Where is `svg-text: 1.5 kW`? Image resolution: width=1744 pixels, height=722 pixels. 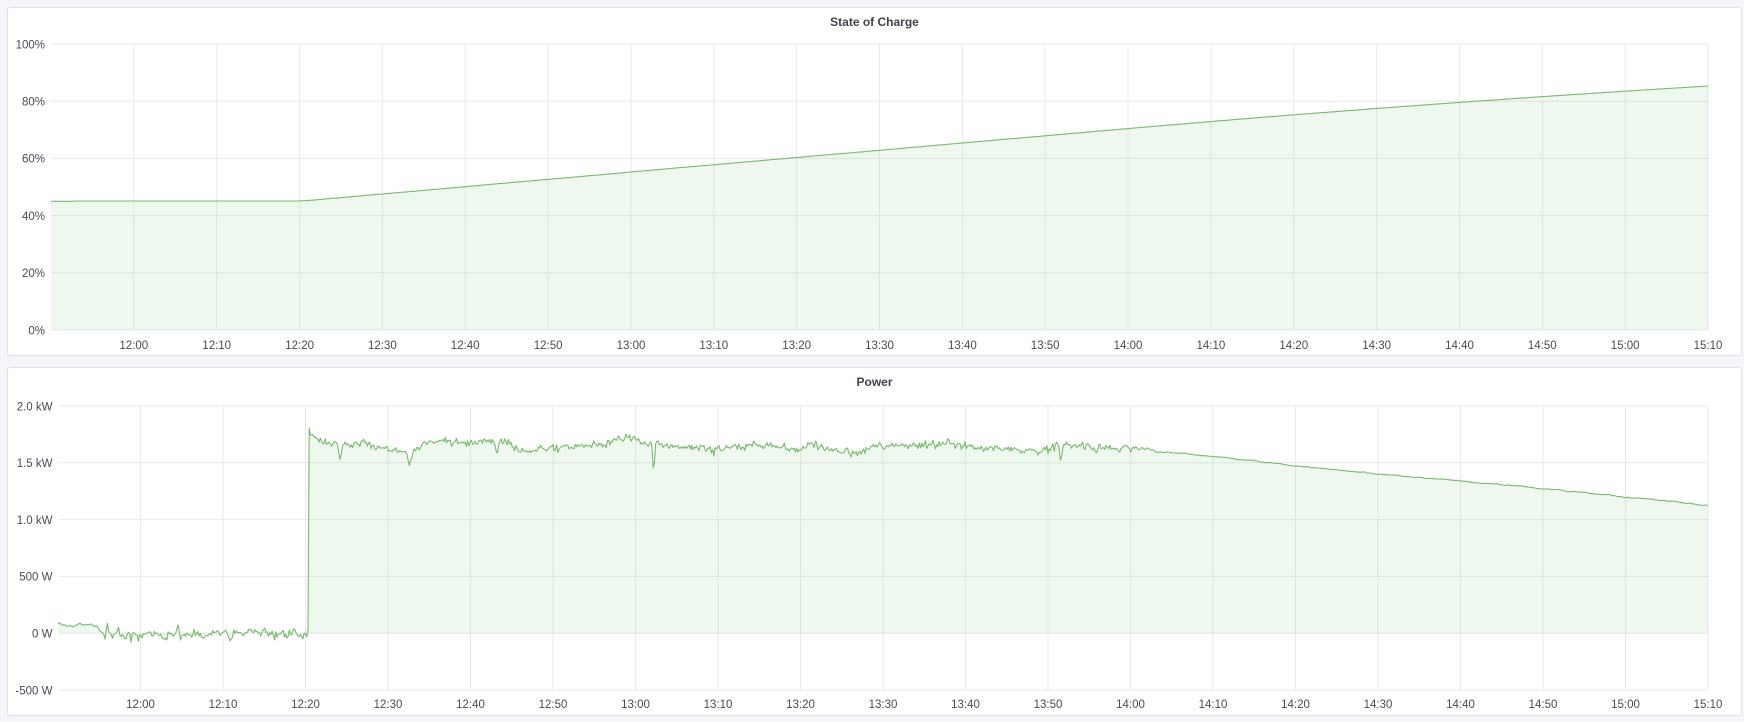
svg-text: 1.5 kW is located at coordinates (35, 464).